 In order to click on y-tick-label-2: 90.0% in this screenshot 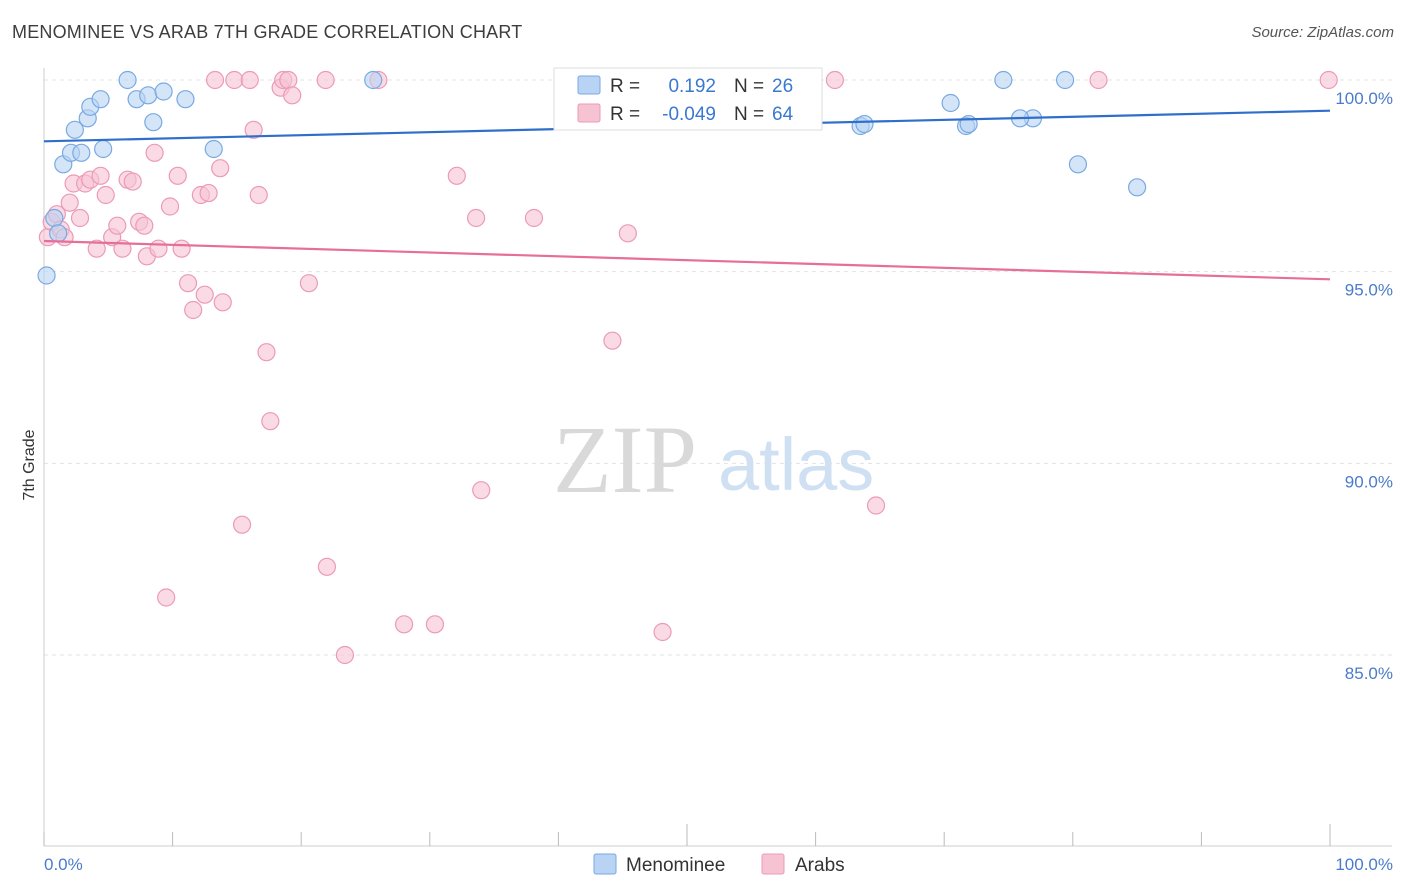, I will do `click(1369, 481)`.